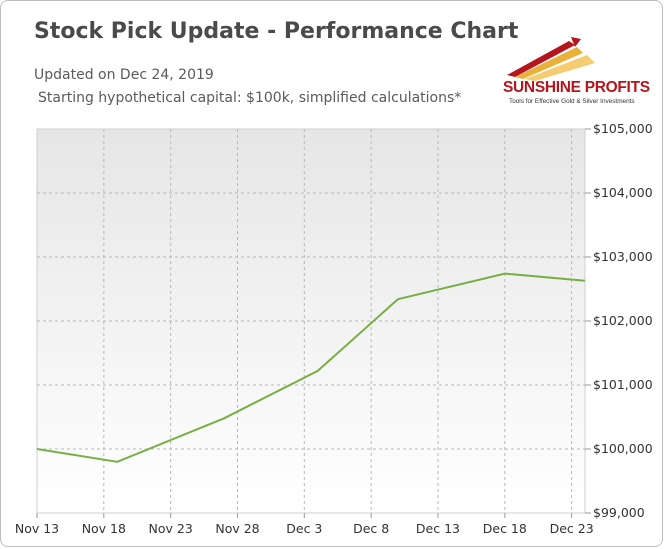 The image size is (665, 549). I want to click on y-tick-label: $99,000, so click(619, 512).